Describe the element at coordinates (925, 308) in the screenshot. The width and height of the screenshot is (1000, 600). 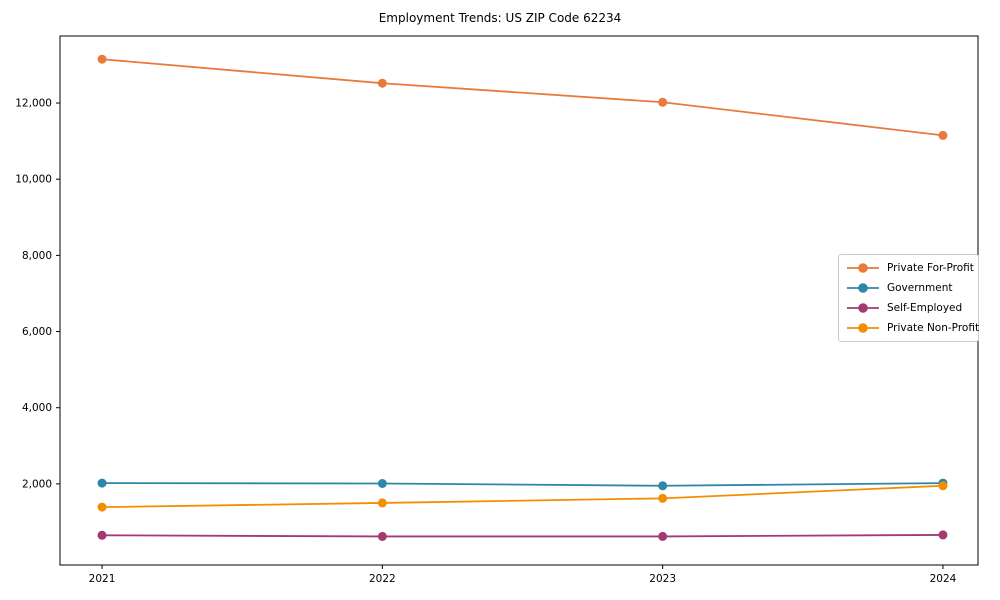
I see `legend-label: Self-Employed` at that location.